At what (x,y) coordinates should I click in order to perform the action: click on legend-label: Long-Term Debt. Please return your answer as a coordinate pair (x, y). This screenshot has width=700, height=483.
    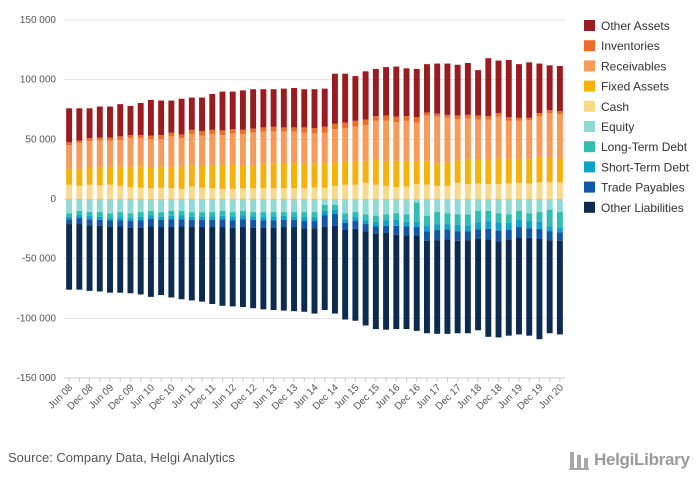
    Looking at the image, I should click on (644, 147).